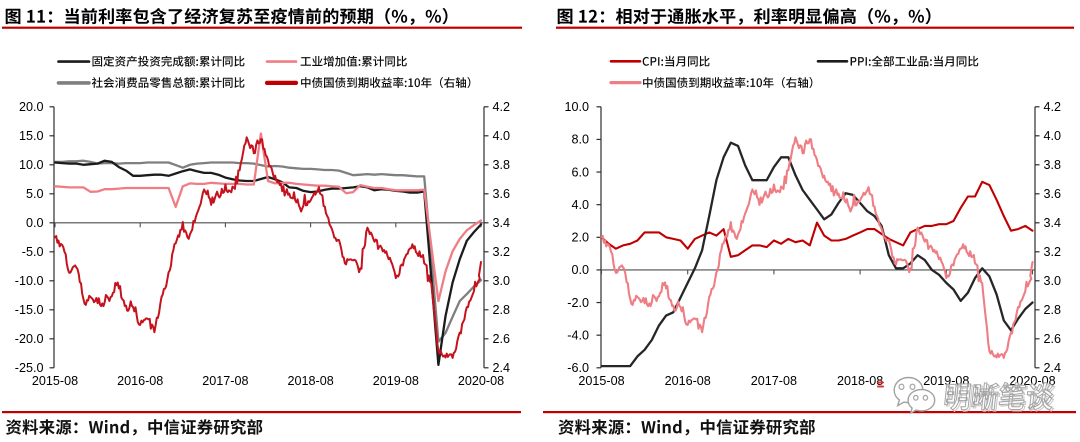  What do you see at coordinates (578, 368) in the screenshot?
I see `svg-text: -6.0` at bounding box center [578, 368].